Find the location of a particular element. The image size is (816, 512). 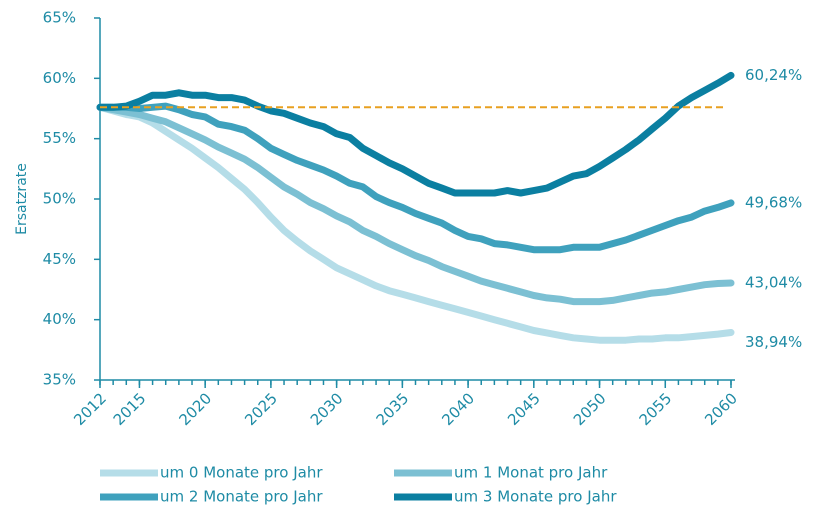

y-tick-label: 65% is located at coordinates (59, 18).